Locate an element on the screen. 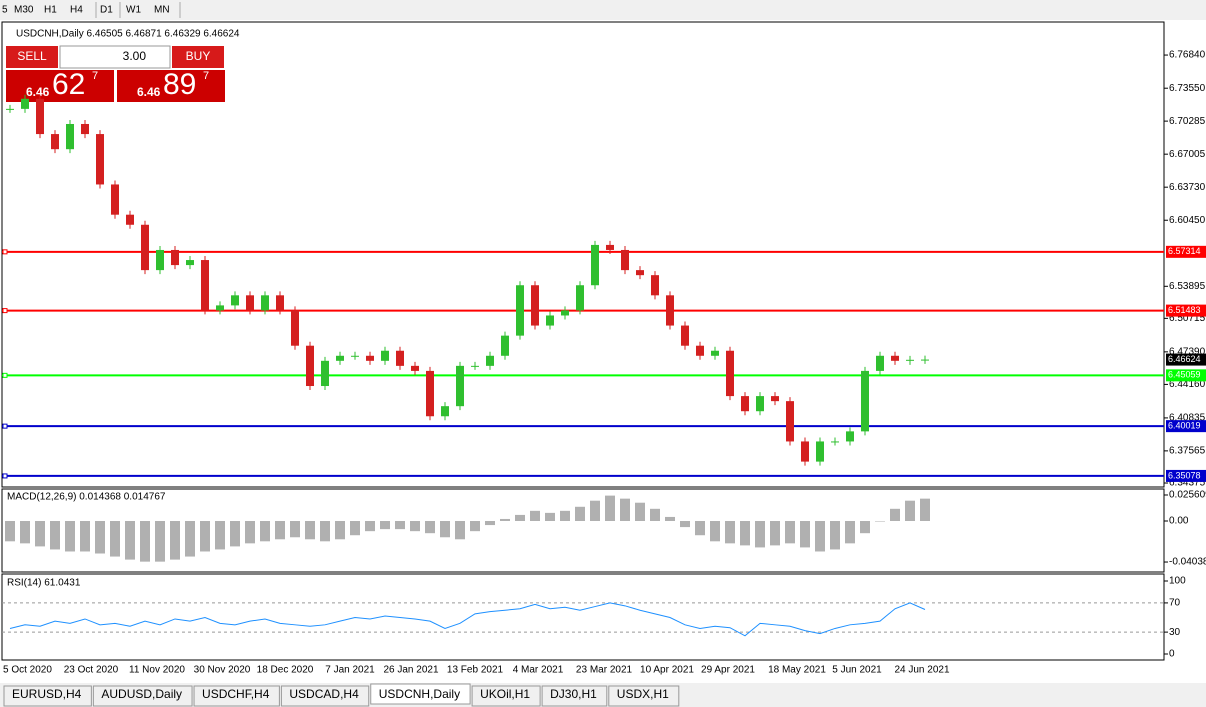 This screenshot has width=1206, height=707. symbol-tab: USDCNH,Daily is located at coordinates (419, 694).